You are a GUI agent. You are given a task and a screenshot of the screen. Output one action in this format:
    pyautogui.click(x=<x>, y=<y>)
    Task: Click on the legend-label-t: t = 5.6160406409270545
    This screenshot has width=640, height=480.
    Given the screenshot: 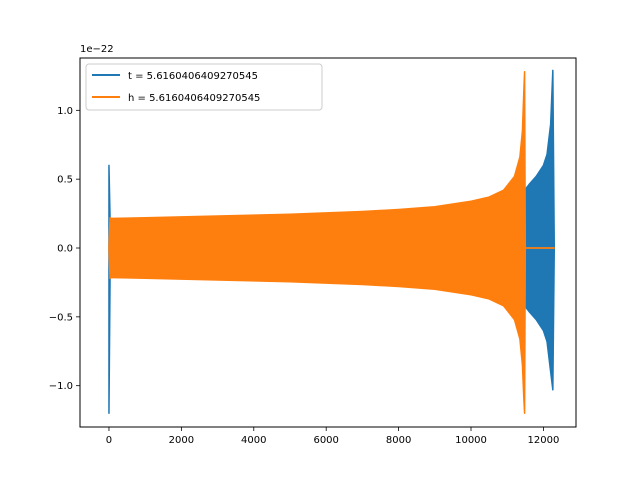 What is the action you would take?
    pyautogui.click(x=193, y=76)
    